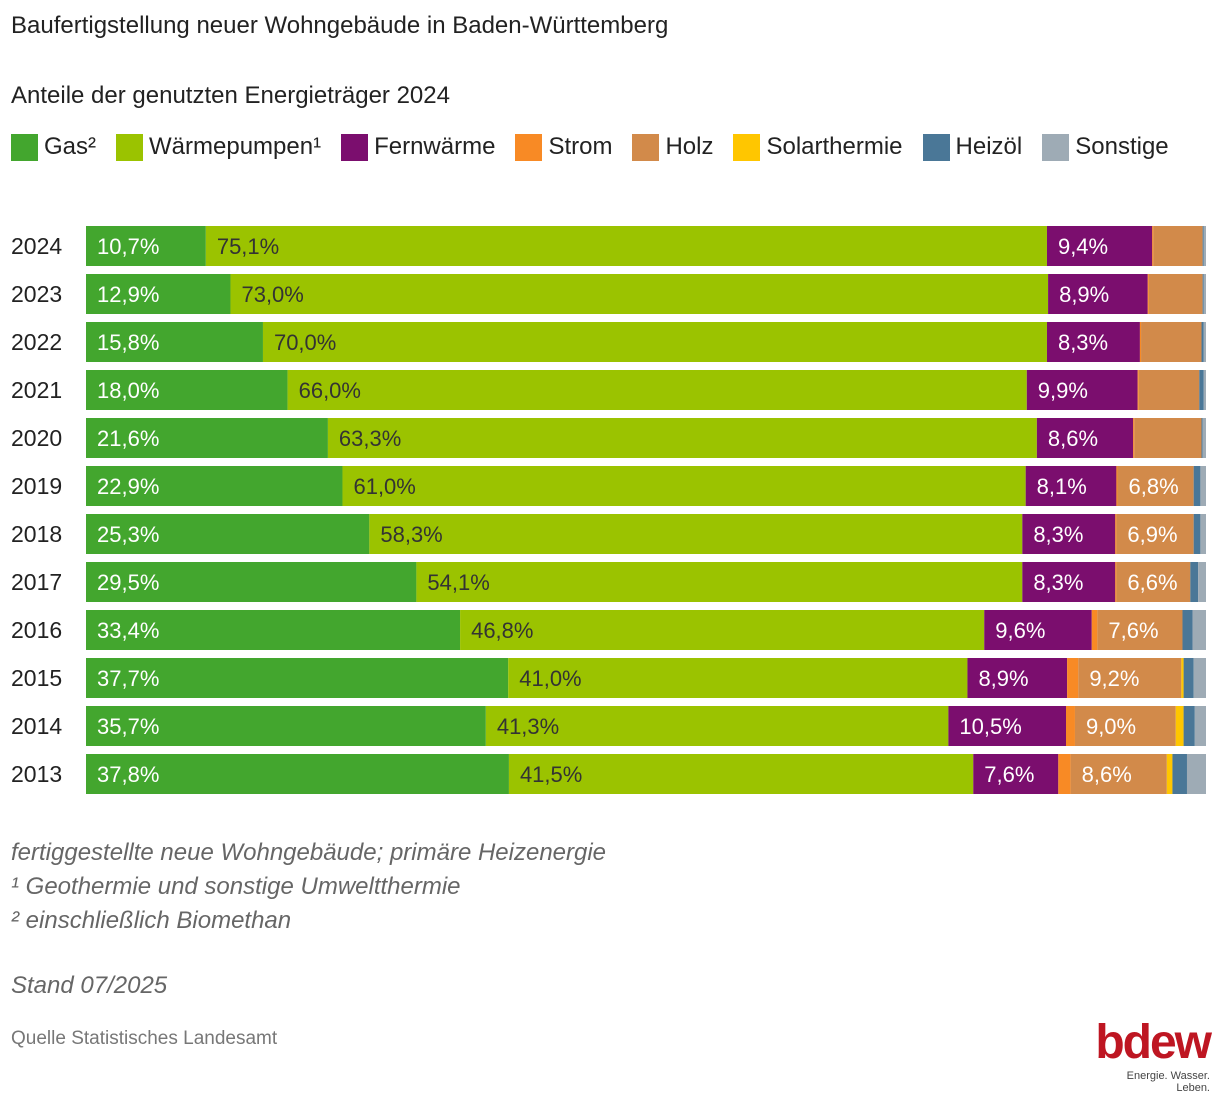  What do you see at coordinates (36, 486) in the screenshot?
I see `category-label: 2019` at bounding box center [36, 486].